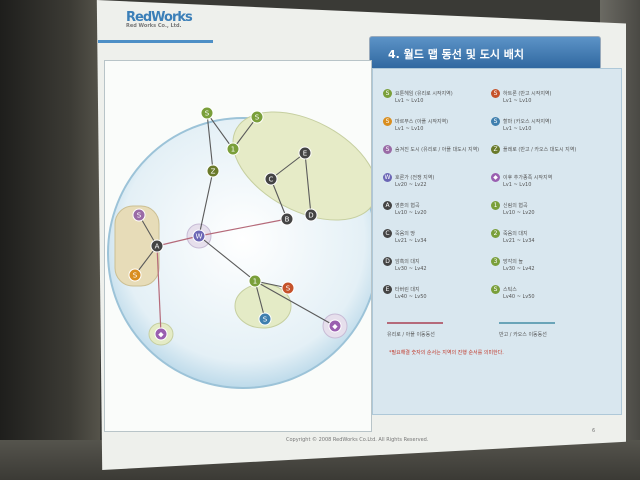  What do you see at coordinates (415, 323) in the screenshot?
I see `route-line-yuriro-sample` at bounding box center [415, 323].